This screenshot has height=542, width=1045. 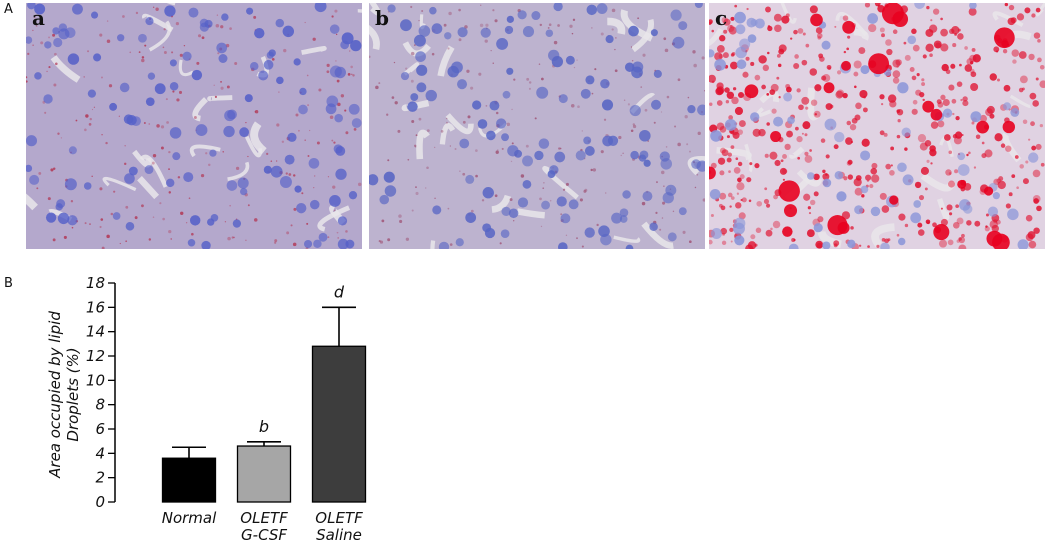 I want to click on micrograph-label: a, so click(x=38, y=18).